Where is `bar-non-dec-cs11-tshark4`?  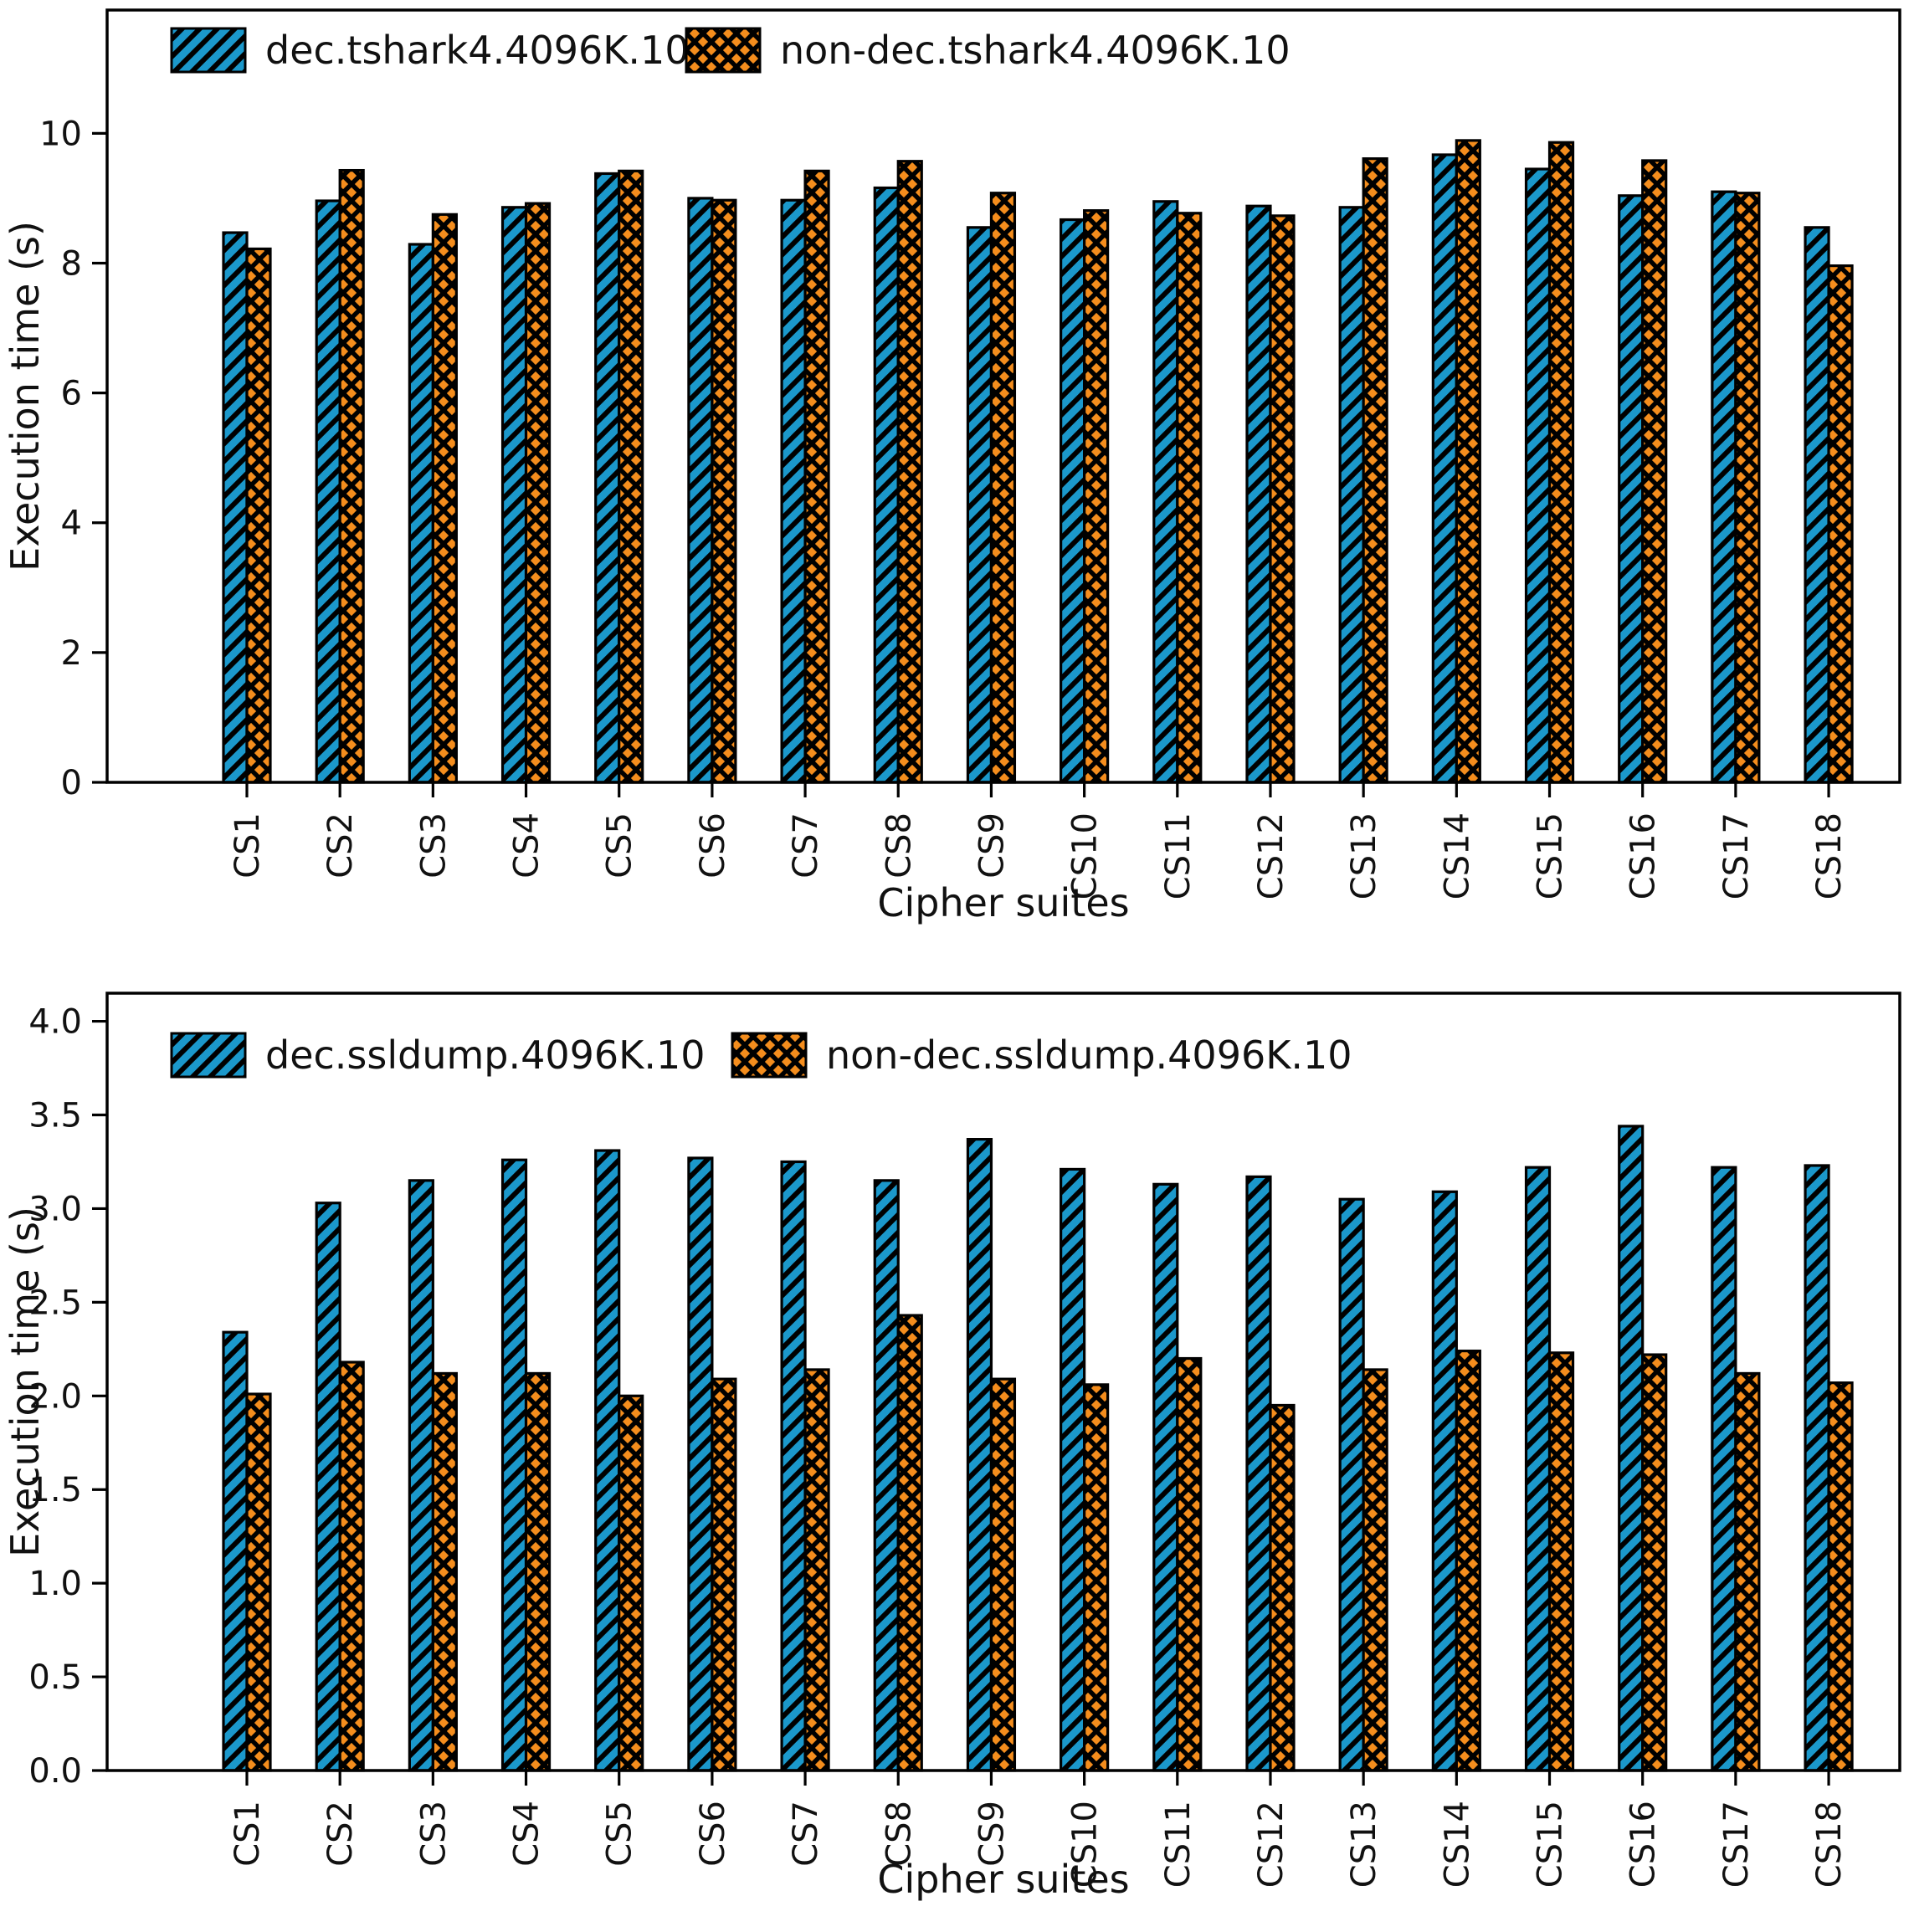 bar-non-dec-cs11-tshark4 is located at coordinates (1190, 498).